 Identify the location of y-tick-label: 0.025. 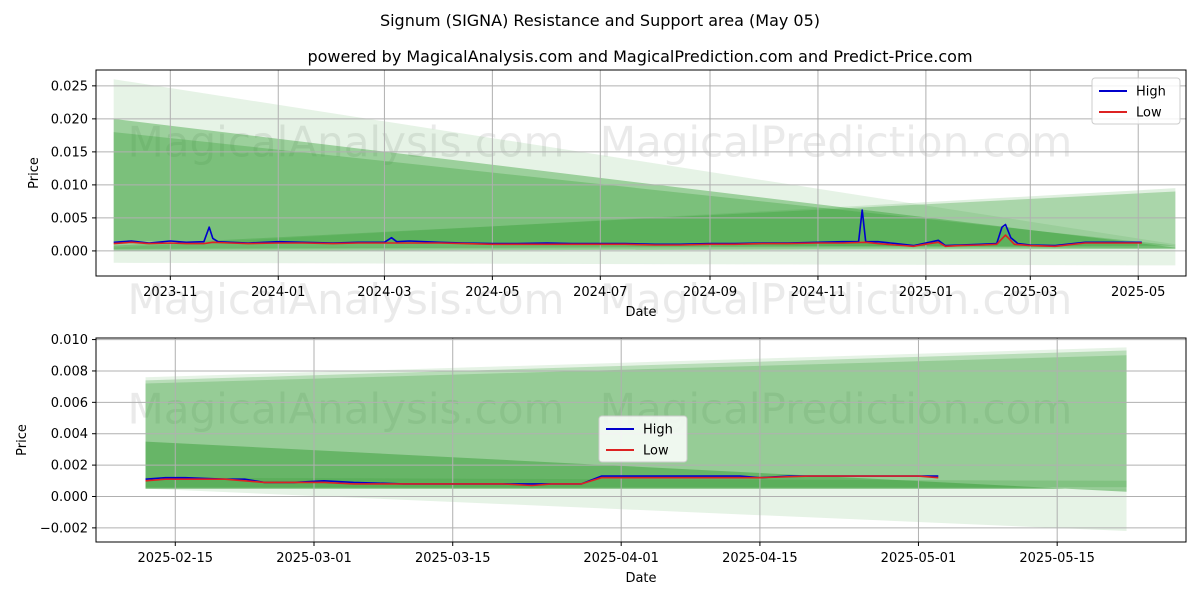
(69, 86).